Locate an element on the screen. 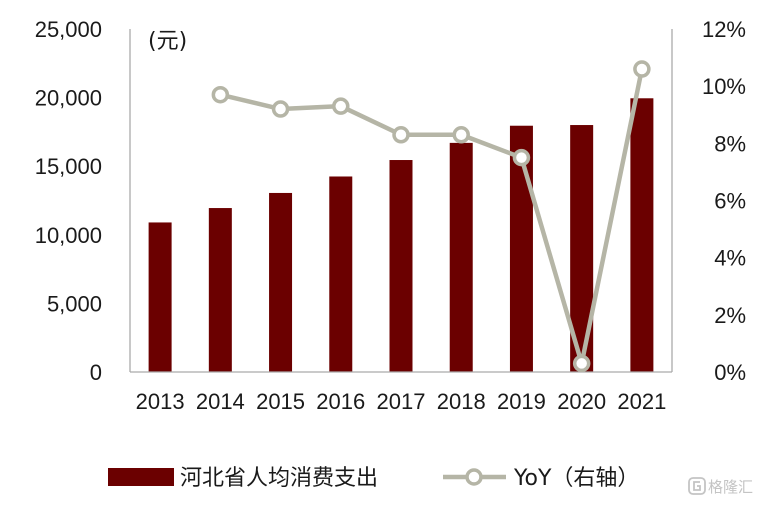  x-tick-label: 2017 is located at coordinates (401, 401).